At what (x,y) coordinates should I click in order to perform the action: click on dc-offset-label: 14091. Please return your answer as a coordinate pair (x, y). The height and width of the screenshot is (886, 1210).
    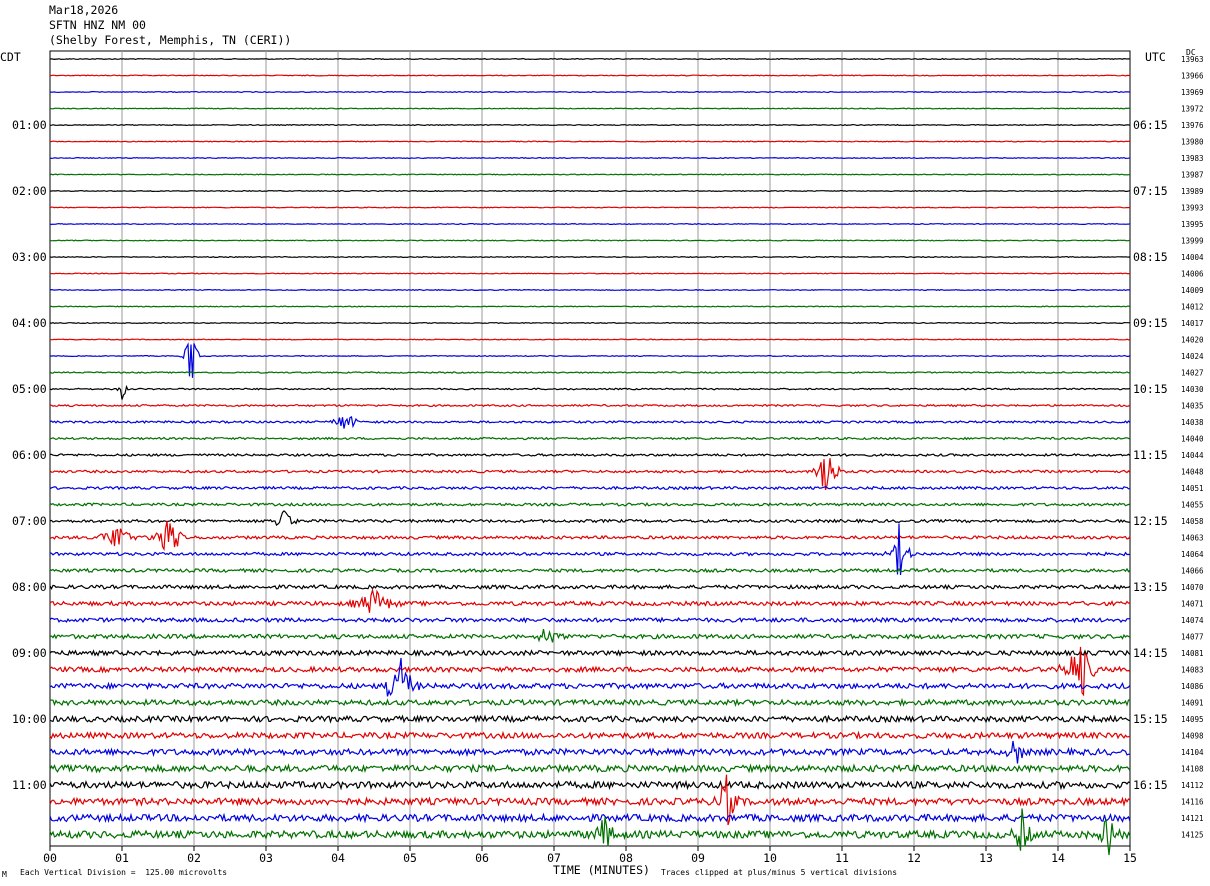
    Looking at the image, I should click on (1192, 703).